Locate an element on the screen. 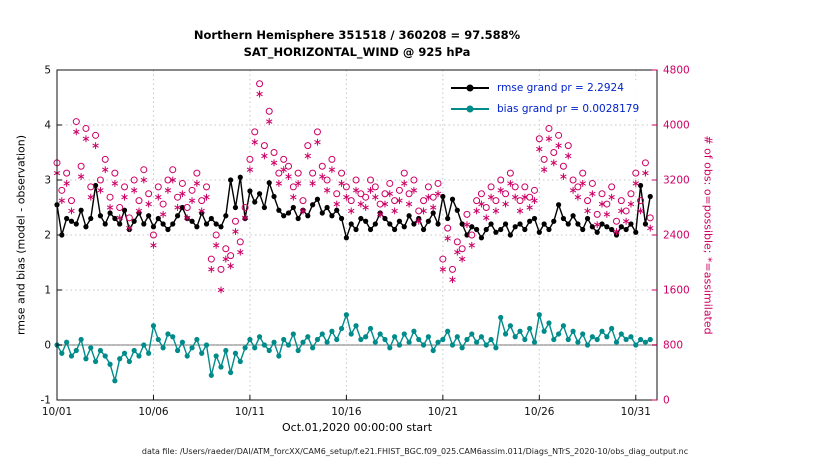 The image size is (830, 470). legend-line-sample-rmse is located at coordinates (470, 88).